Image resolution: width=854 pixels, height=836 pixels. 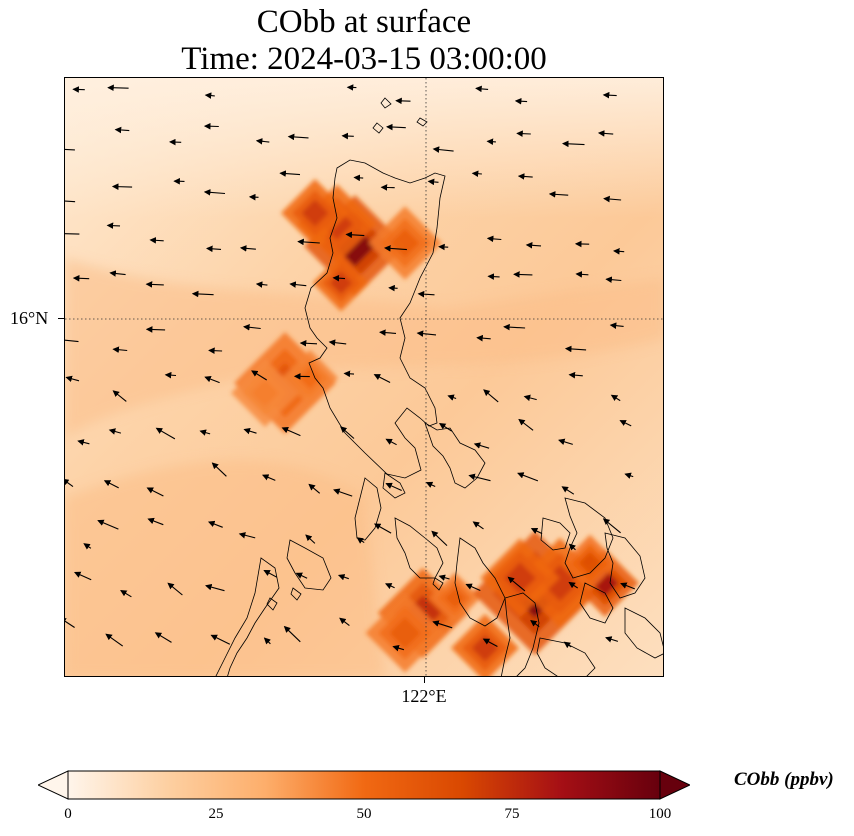 What do you see at coordinates (424, 696) in the screenshot?
I see `lon-label-122e: 122°E` at bounding box center [424, 696].